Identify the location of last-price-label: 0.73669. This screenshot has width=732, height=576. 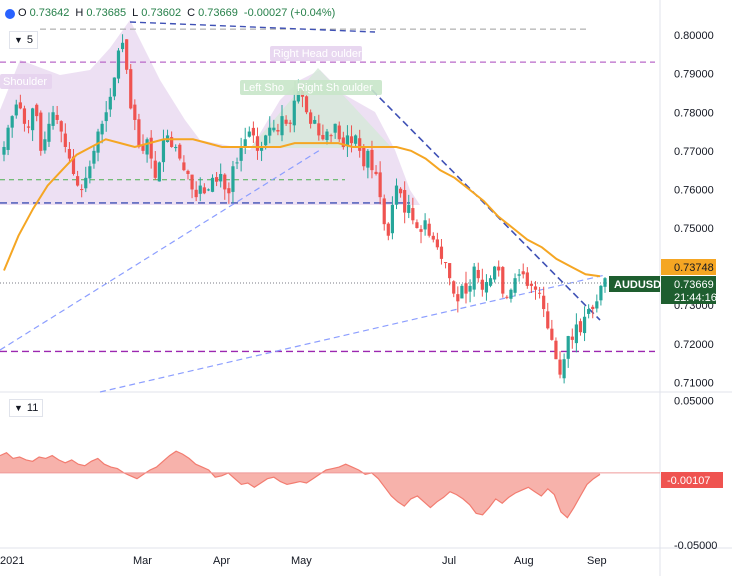
(694, 285).